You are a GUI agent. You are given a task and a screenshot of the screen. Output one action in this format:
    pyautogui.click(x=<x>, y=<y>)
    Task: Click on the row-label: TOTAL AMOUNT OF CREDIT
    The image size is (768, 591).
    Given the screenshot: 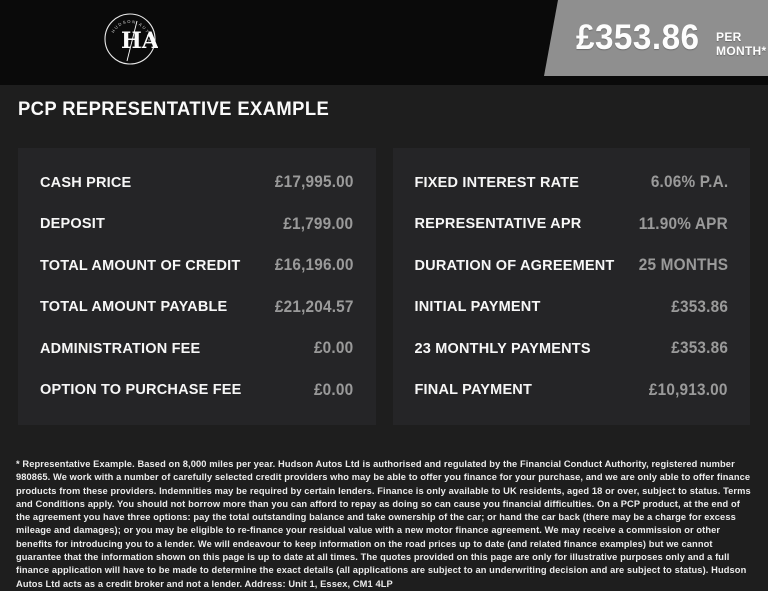 What is the action you would take?
    pyautogui.click(x=140, y=265)
    